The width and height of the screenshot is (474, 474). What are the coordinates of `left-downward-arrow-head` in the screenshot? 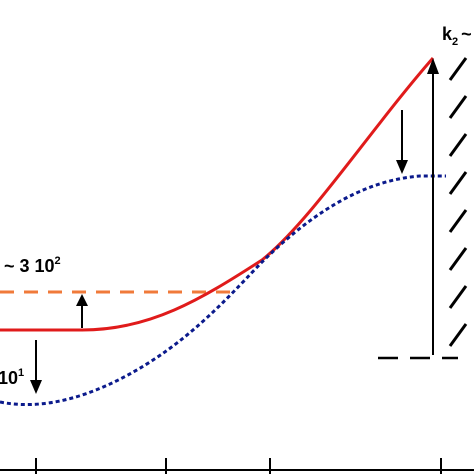 It's located at (36, 387).